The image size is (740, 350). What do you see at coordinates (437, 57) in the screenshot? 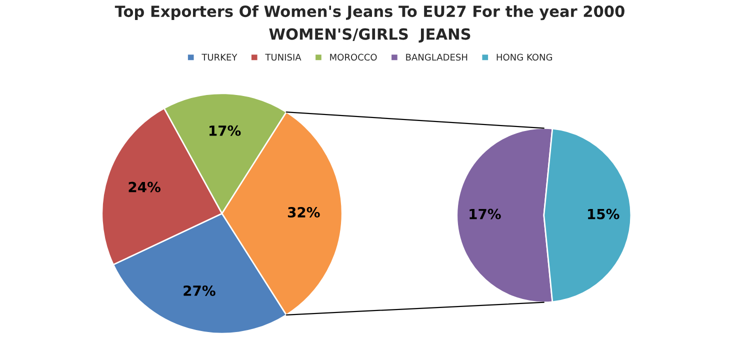
I see `legend-label: BANGLADESH` at bounding box center [437, 57].